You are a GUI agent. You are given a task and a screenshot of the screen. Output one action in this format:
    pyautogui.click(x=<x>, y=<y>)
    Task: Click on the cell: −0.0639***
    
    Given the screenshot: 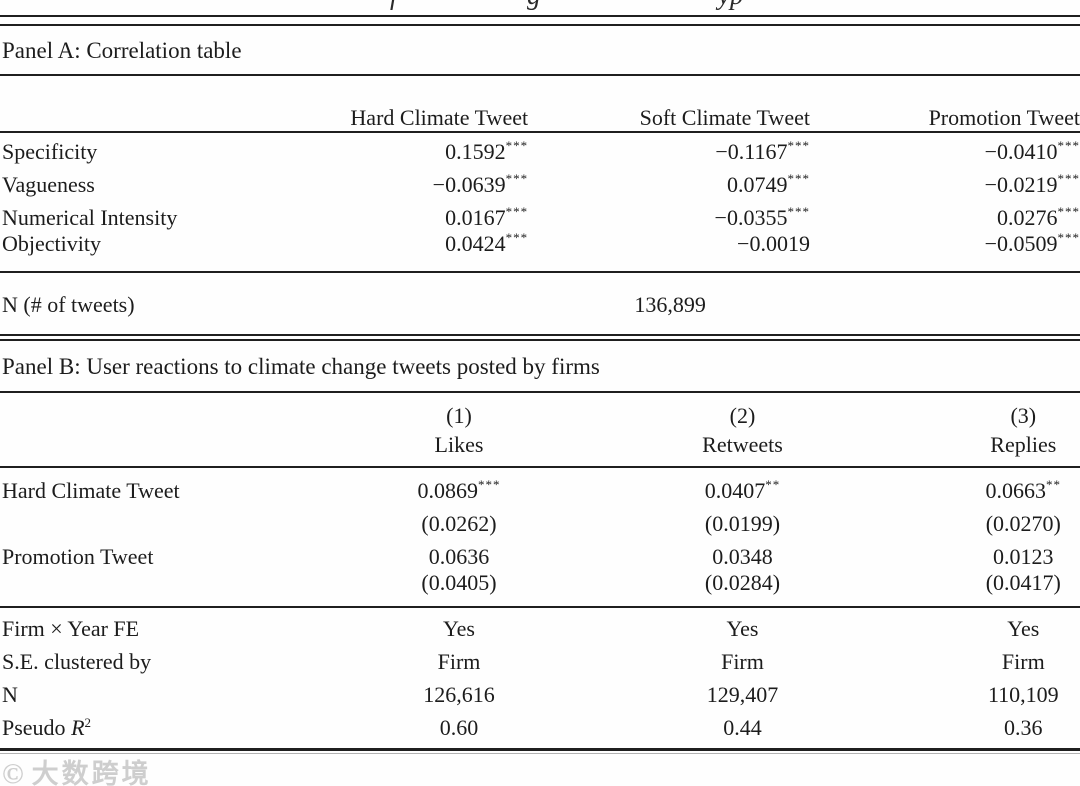 What is the action you would take?
    pyautogui.click(x=480, y=184)
    